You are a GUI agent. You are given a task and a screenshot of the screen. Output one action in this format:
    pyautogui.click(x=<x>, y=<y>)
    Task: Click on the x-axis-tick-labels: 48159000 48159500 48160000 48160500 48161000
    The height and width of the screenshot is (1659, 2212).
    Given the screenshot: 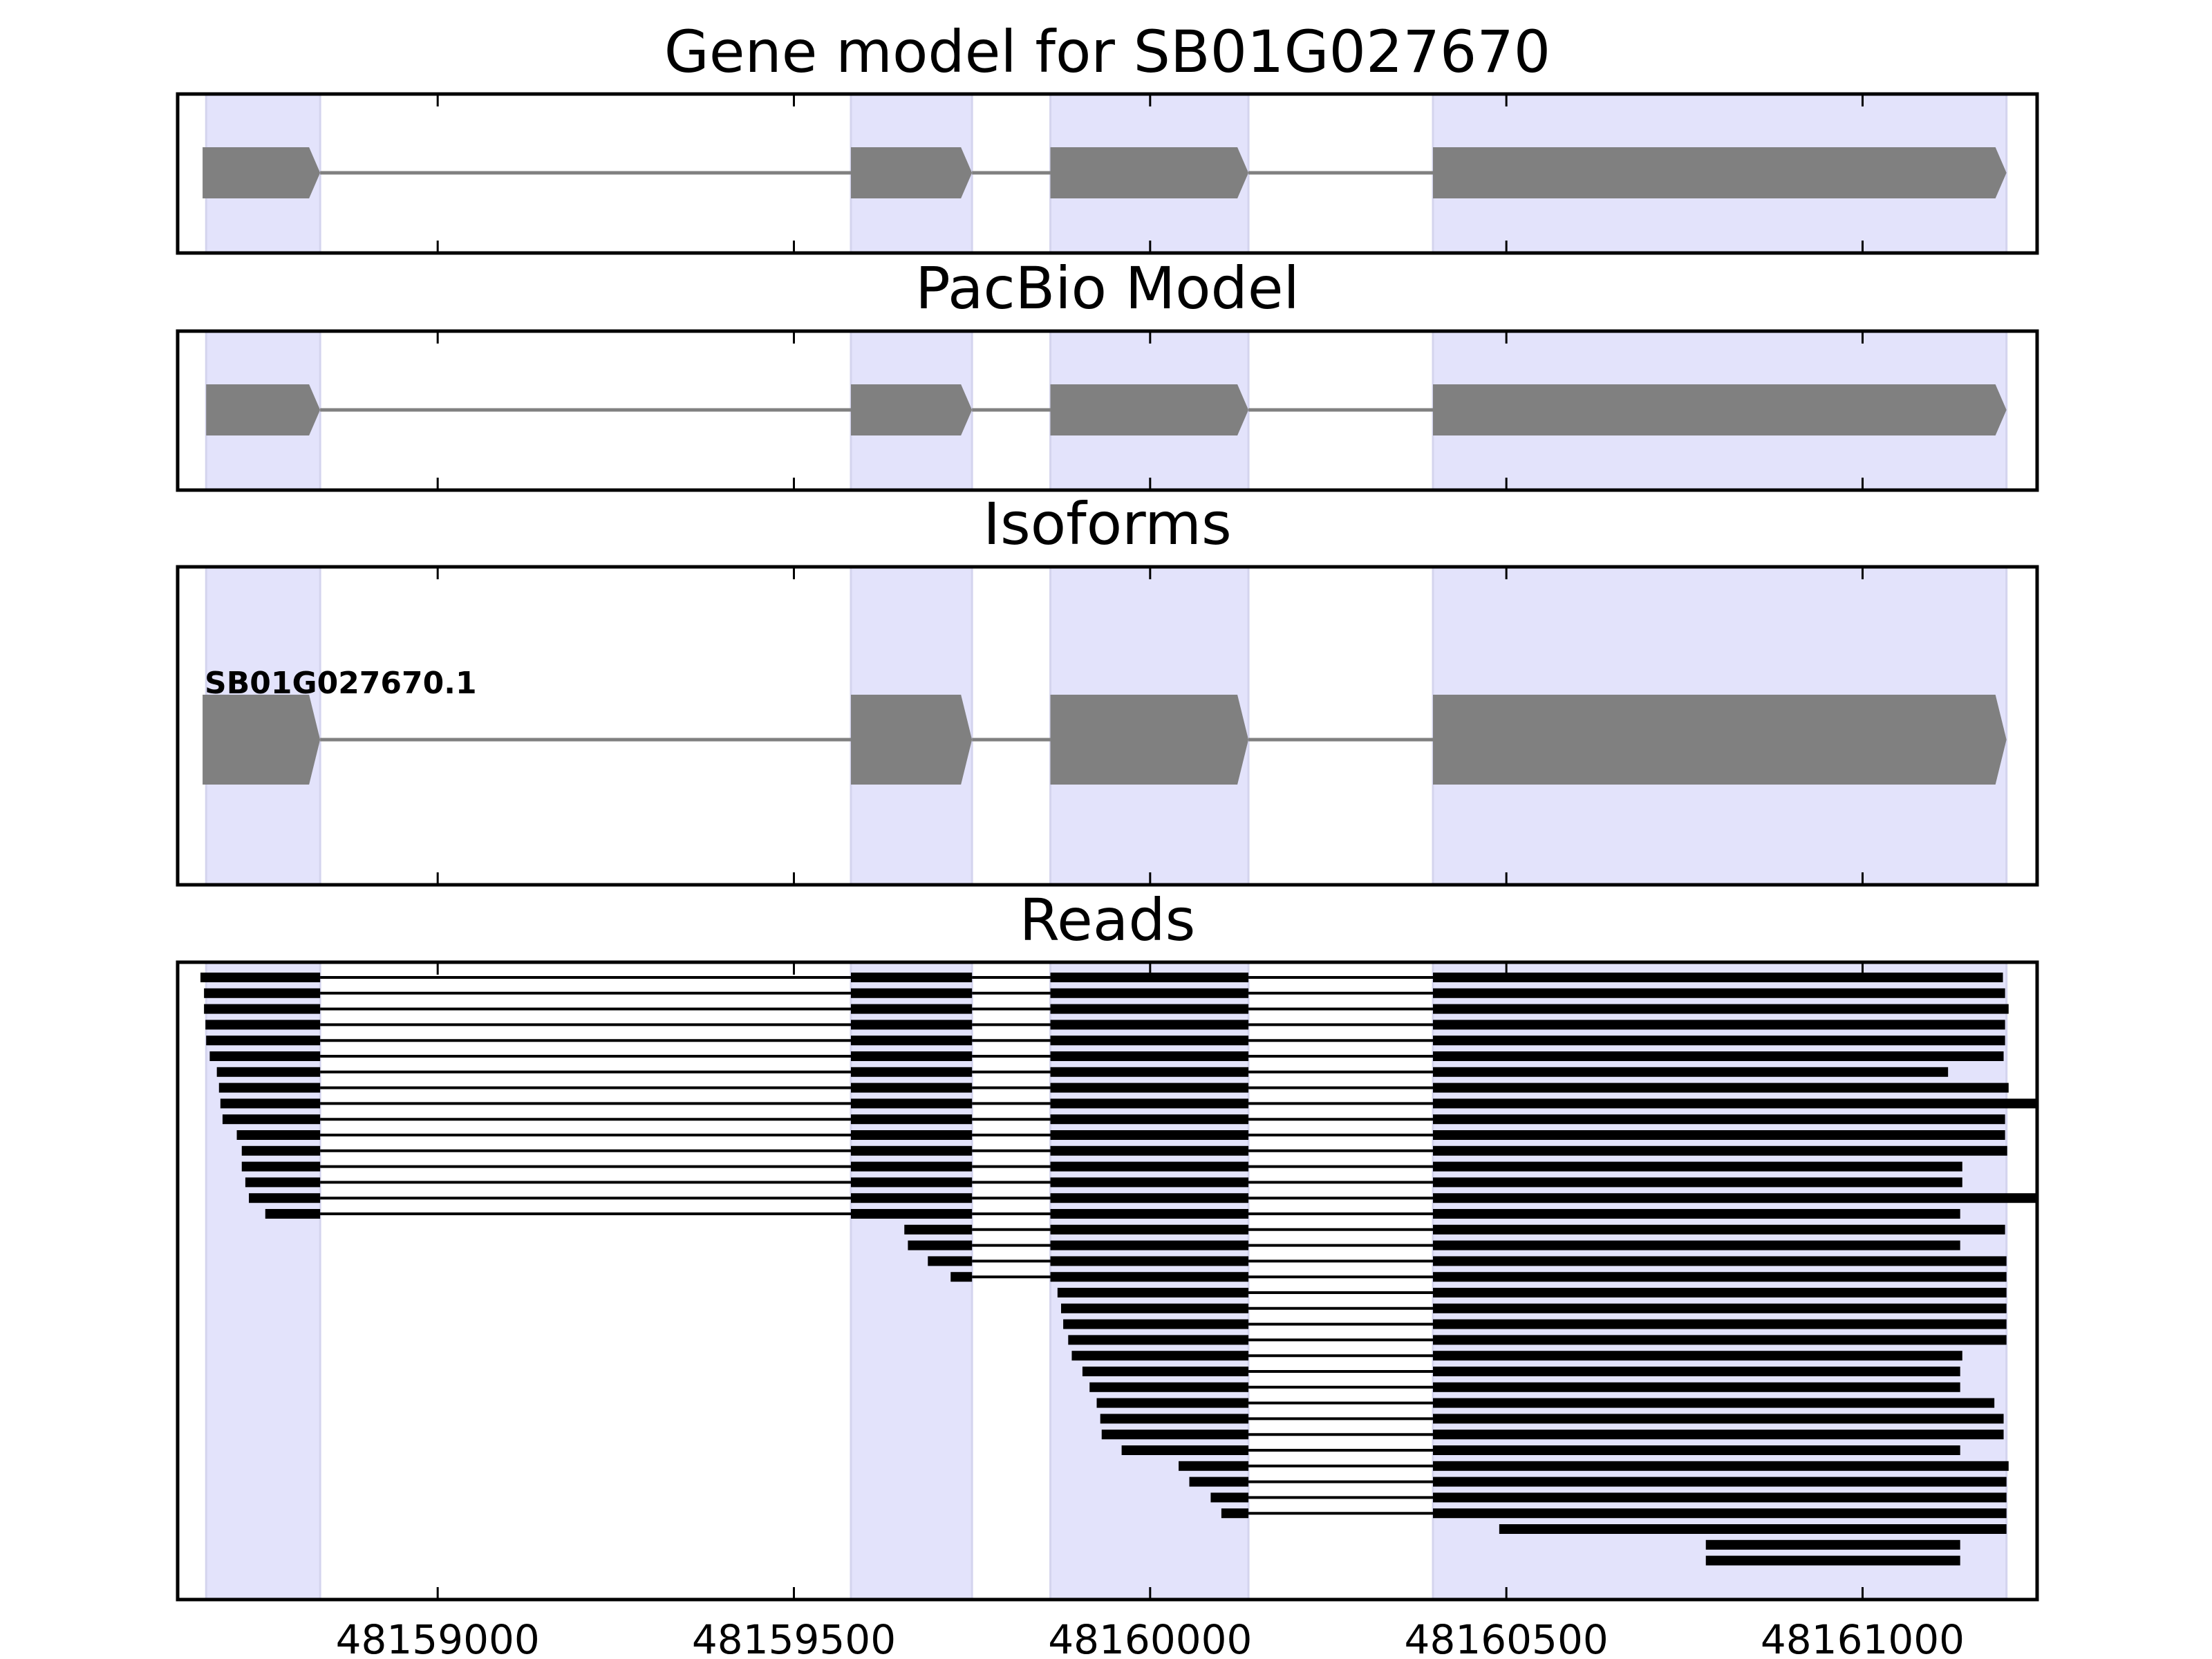 What is the action you would take?
    pyautogui.click(x=1150, y=1638)
    